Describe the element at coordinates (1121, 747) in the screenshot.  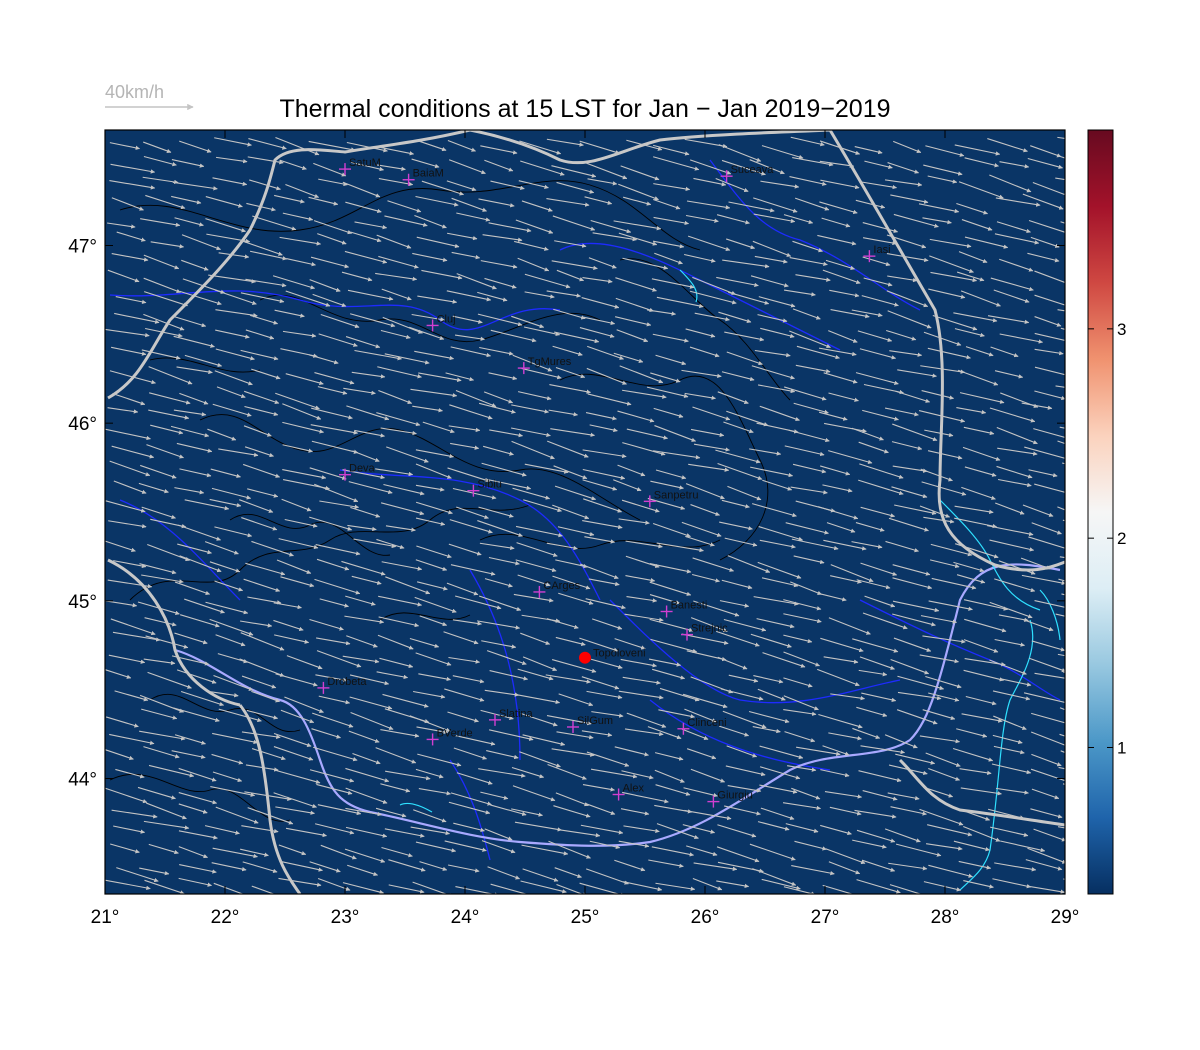
I see `colorbar-tick-label: 1` at that location.